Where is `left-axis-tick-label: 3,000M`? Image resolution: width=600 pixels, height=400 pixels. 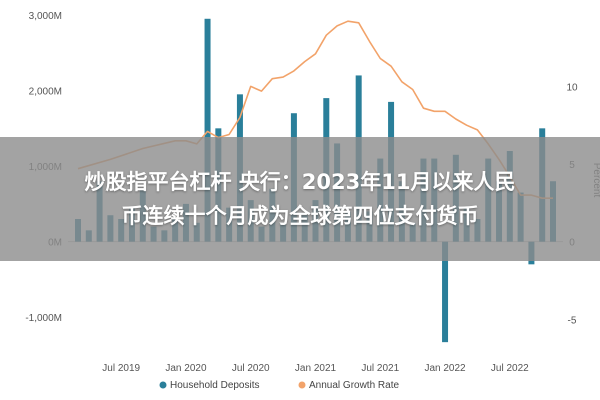 left-axis-tick-label: 3,000M is located at coordinates (45, 16).